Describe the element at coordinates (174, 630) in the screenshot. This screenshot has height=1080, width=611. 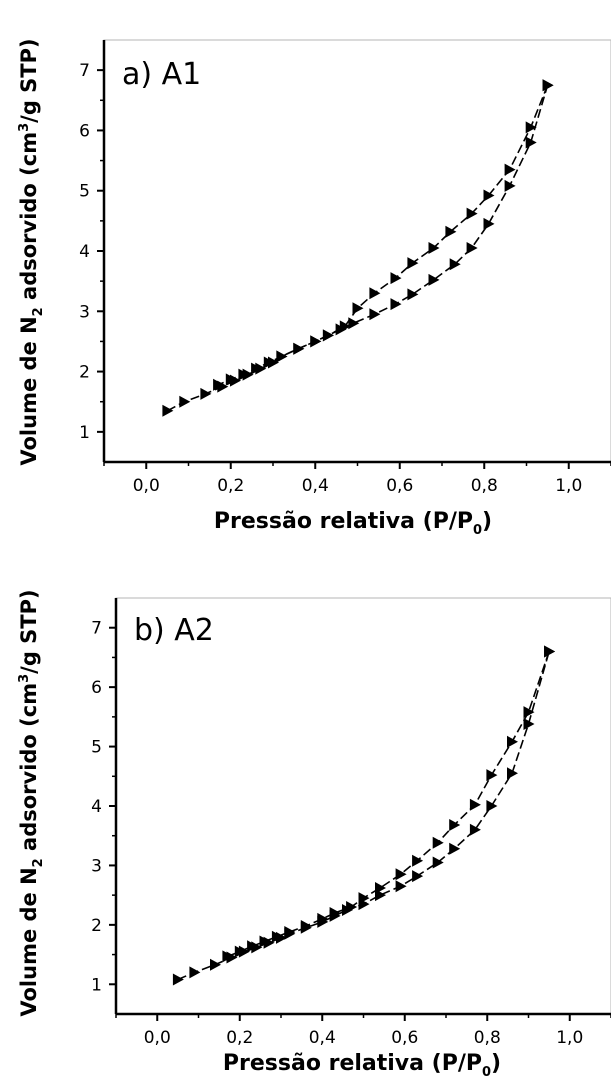
I see `panel-label: b) A2` at that location.